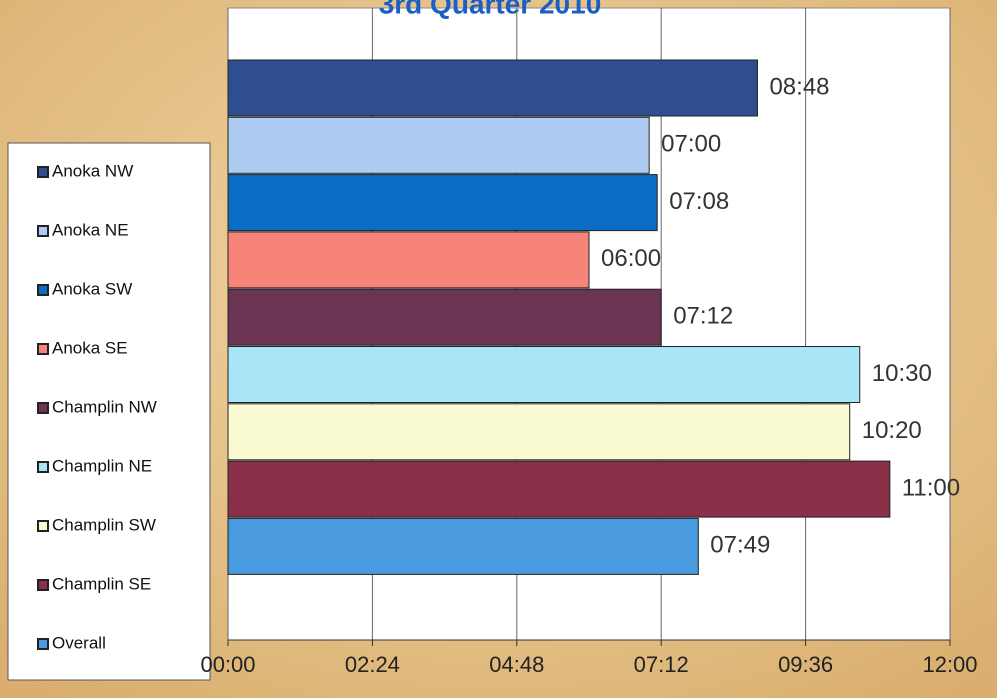 The width and height of the screenshot is (997, 698). What do you see at coordinates (949, 664) in the screenshot?
I see `x-tick-label: 12:00` at bounding box center [949, 664].